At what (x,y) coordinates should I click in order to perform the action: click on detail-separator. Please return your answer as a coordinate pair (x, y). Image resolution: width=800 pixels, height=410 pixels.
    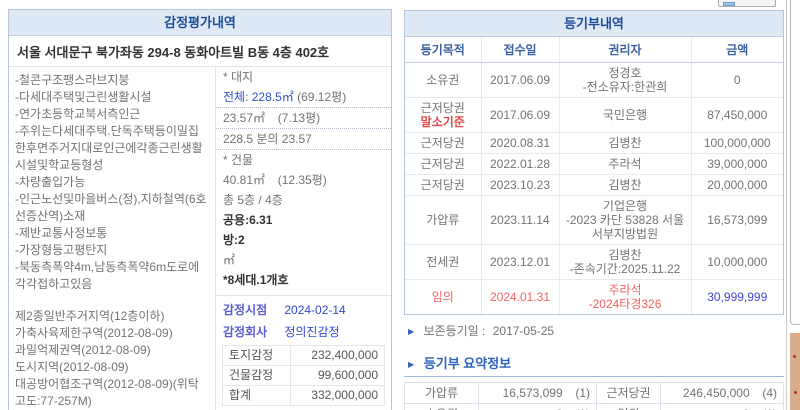
    Looking at the image, I should click on (303, 295).